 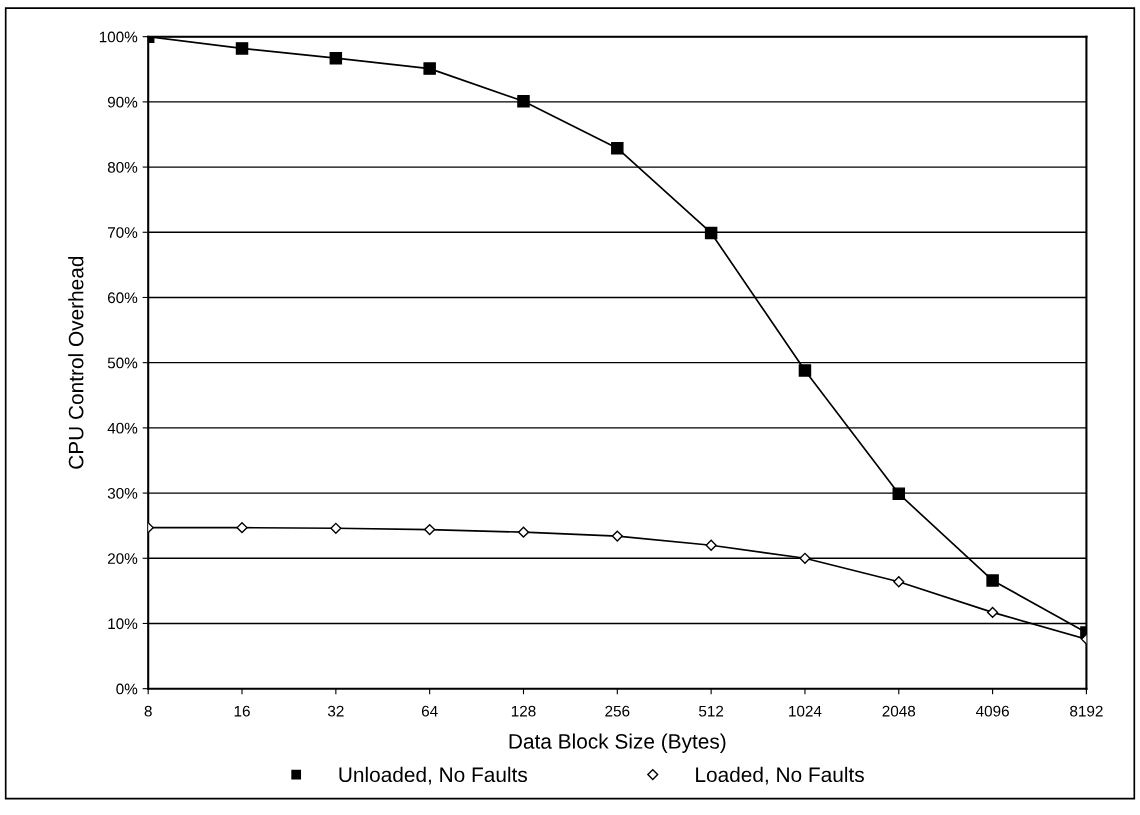 What do you see at coordinates (122, 232) in the screenshot?
I see `y-tick-label: 70%` at bounding box center [122, 232].